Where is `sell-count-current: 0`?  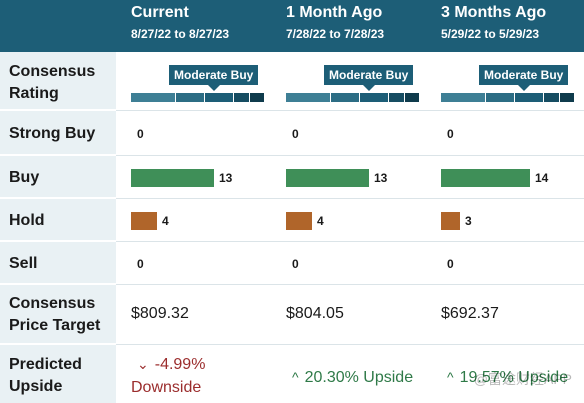 sell-count-current: 0 is located at coordinates (140, 264).